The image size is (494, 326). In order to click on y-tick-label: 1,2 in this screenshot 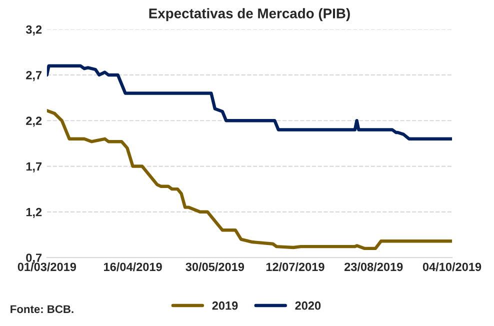, I will do `click(34, 213)`.